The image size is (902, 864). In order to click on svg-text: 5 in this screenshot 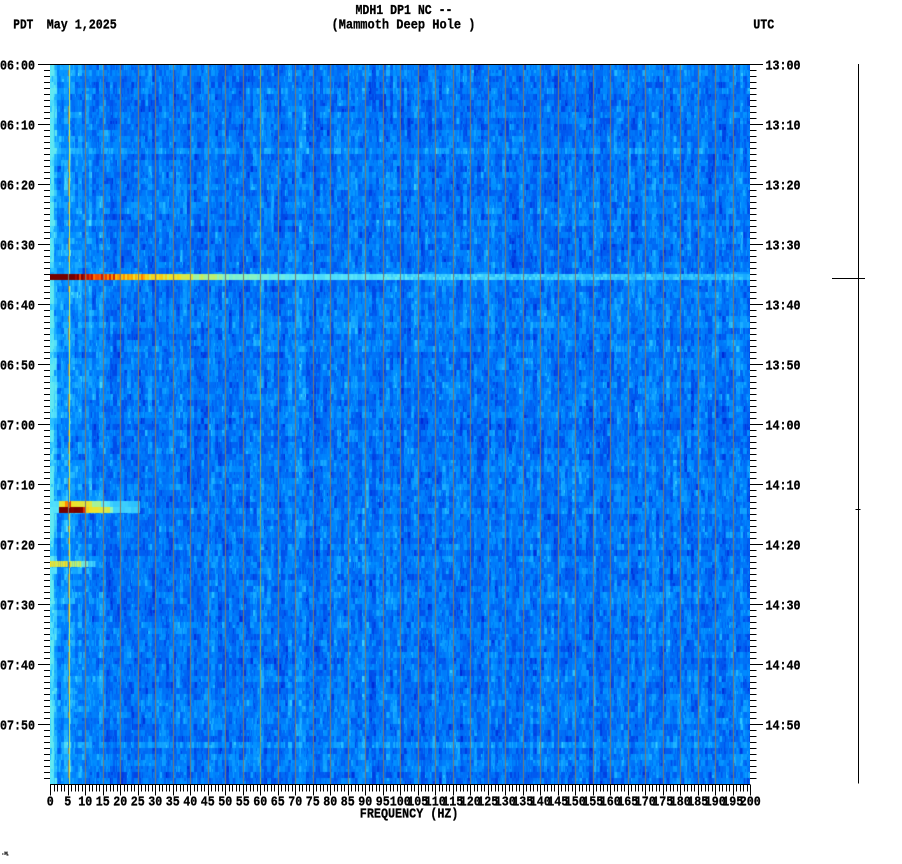, I will do `click(67, 802)`.